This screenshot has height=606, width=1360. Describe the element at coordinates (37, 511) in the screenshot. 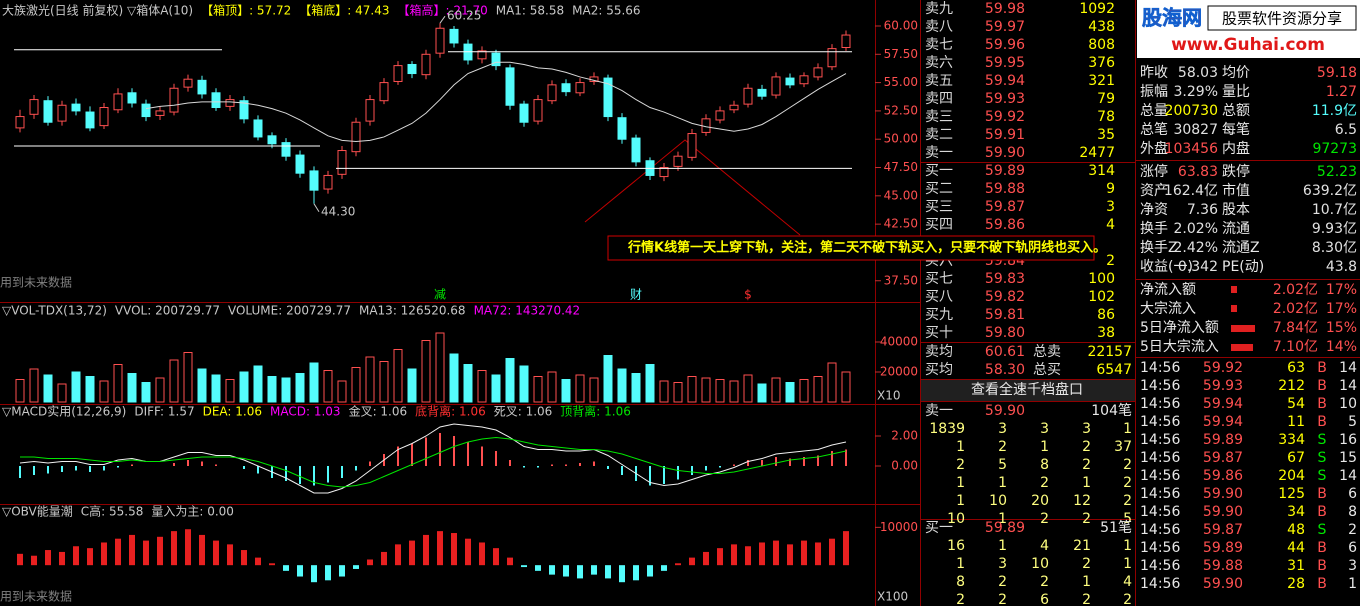

I see `panel-header: ▽OBV能量潮` at that location.